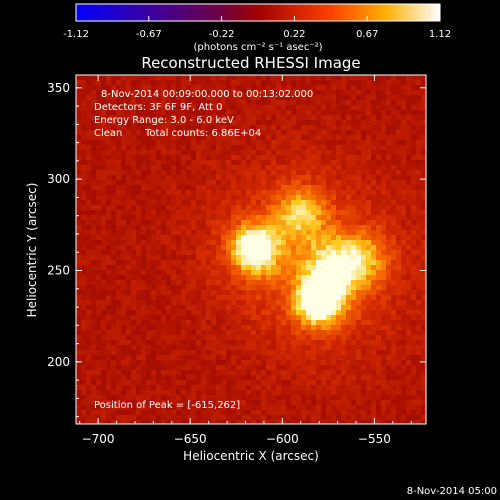  I want to click on y-tick-label: 350, so click(58, 88).